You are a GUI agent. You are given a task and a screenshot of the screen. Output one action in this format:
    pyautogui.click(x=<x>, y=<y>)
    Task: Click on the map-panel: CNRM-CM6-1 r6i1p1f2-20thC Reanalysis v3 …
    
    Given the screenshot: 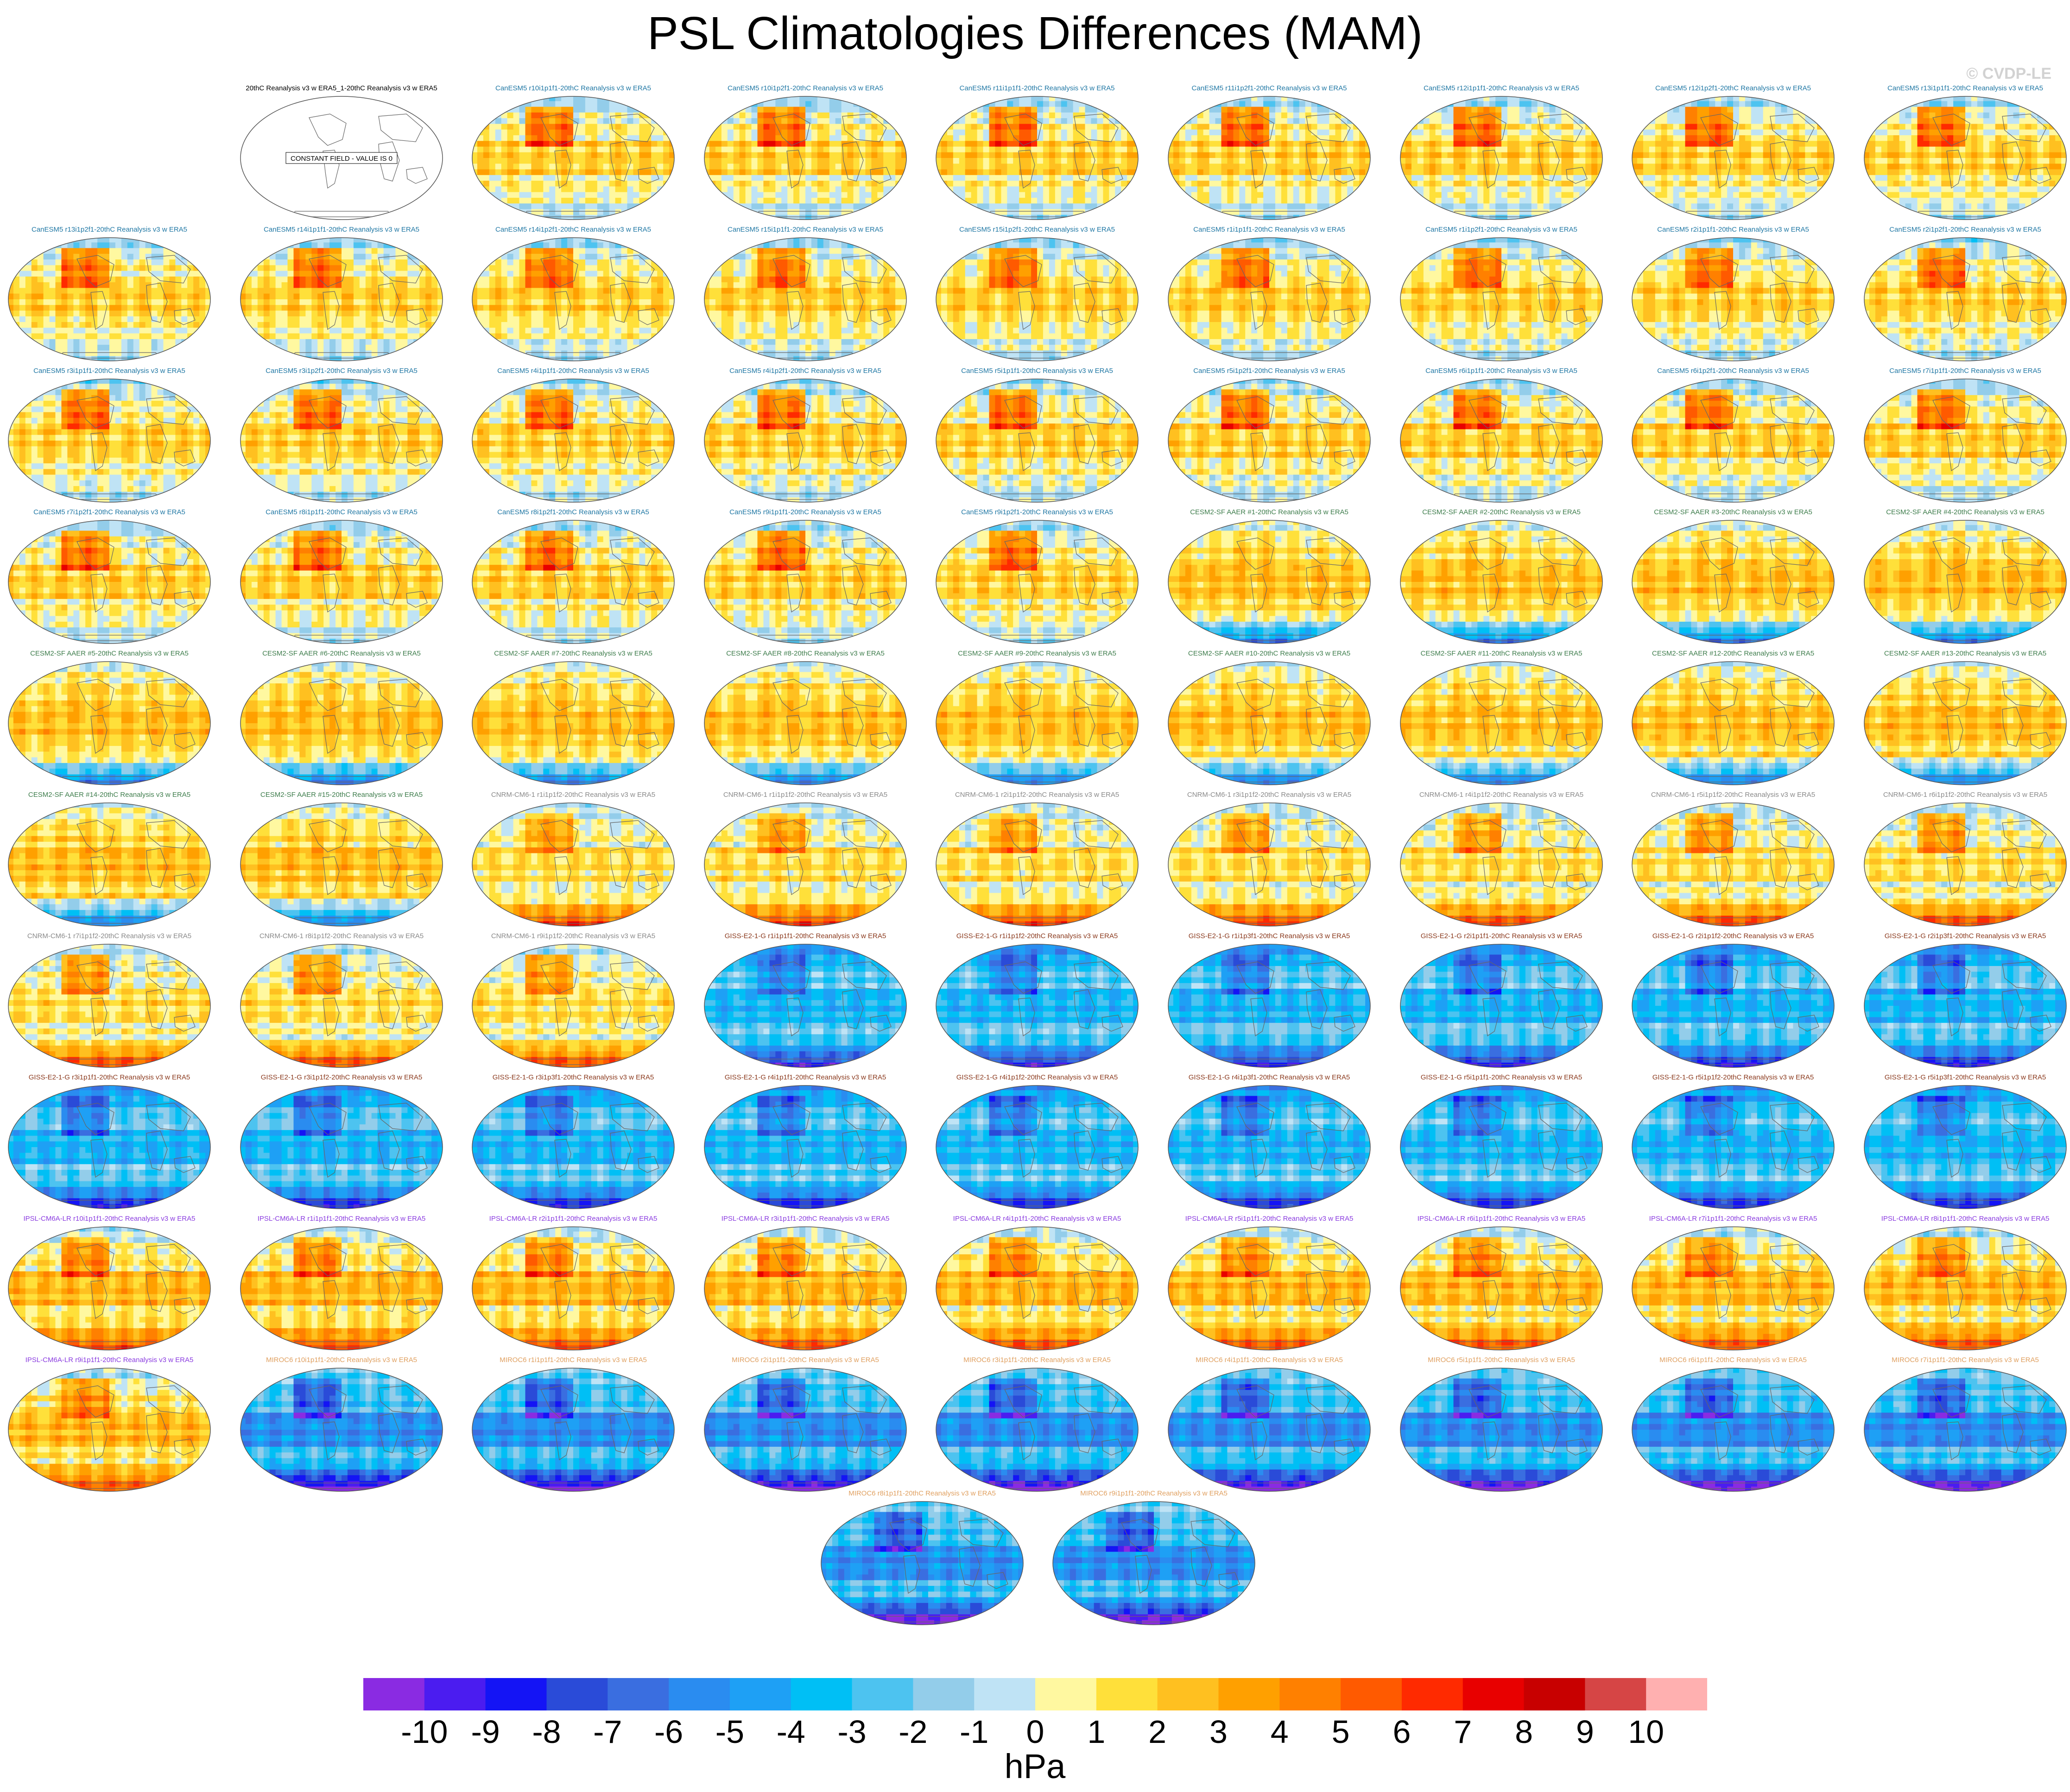 What is the action you would take?
    pyautogui.click(x=1965, y=862)
    